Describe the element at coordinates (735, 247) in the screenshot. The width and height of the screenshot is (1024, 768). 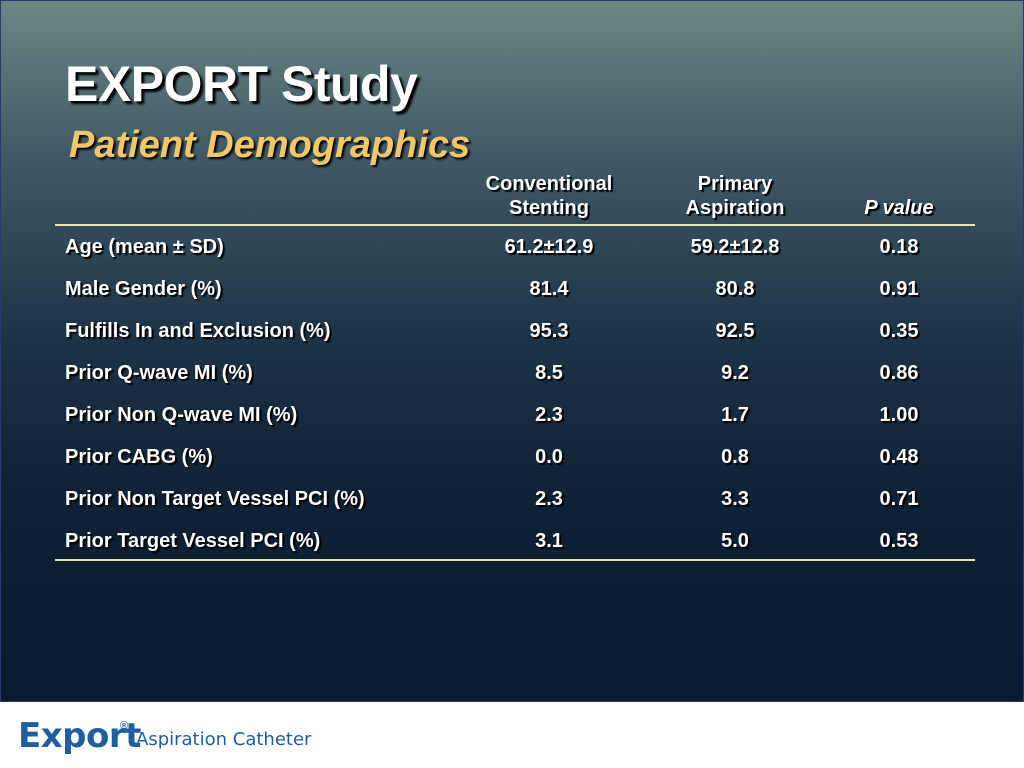
I see `primary-aspiration-value: 59.2±12.8` at that location.